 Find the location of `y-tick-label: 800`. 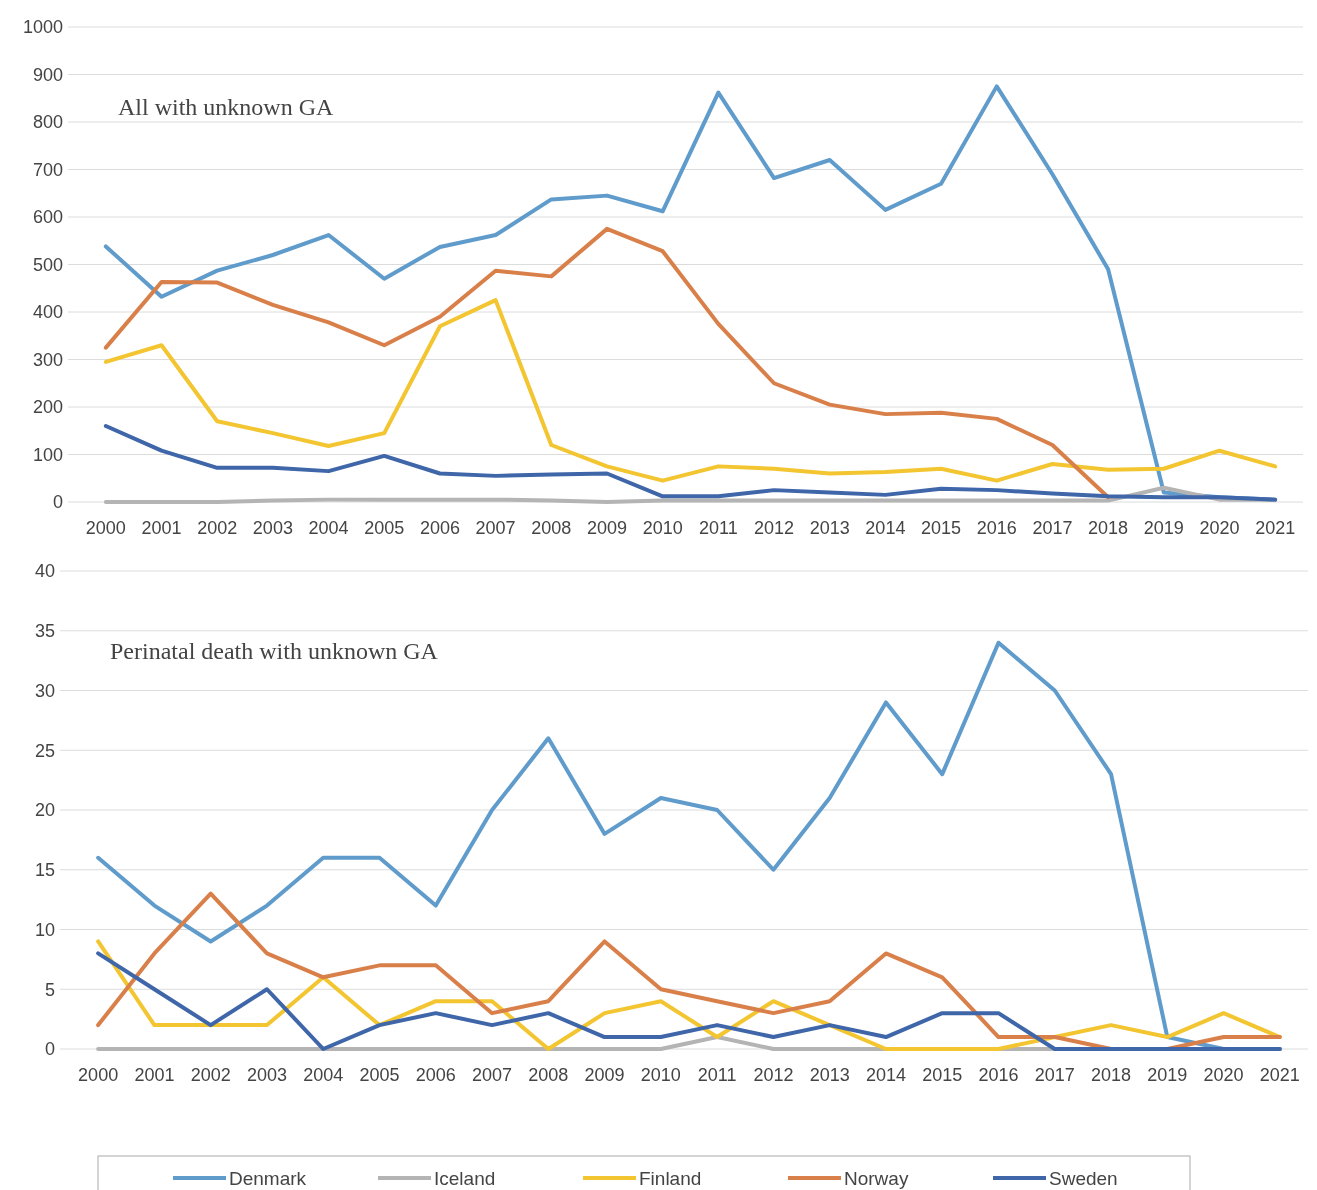

y-tick-label: 800 is located at coordinates (47, 122).